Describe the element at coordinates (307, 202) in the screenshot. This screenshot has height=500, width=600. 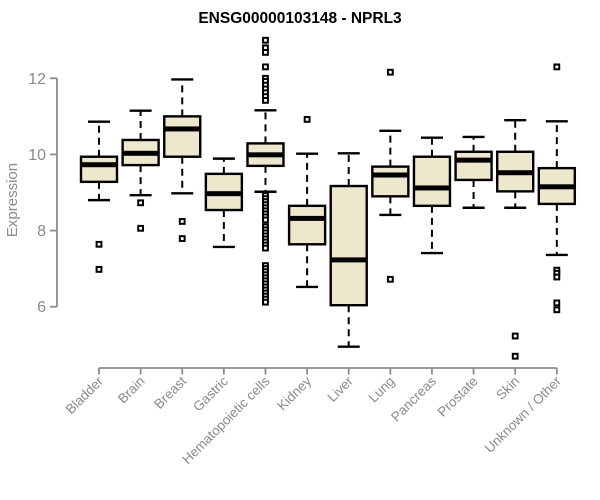
I see `box-group-kidney` at that location.